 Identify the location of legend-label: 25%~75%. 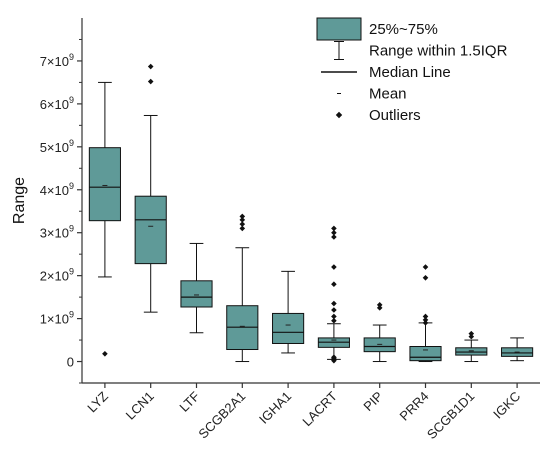
(403, 29).